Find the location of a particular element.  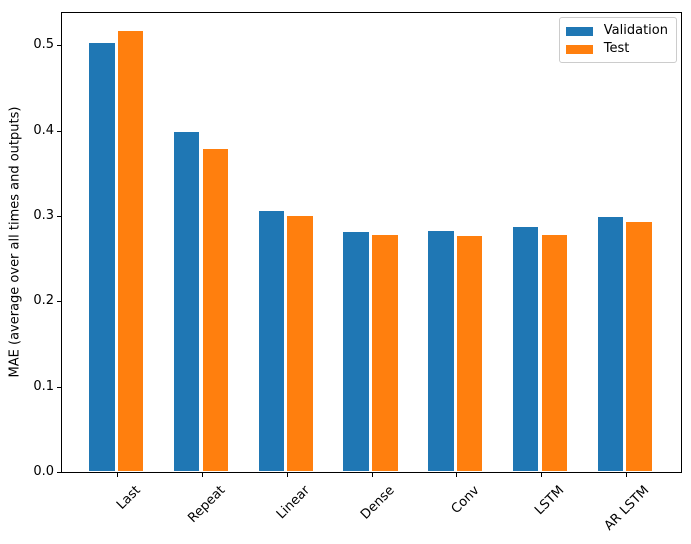

bar-test-last is located at coordinates (130, 250).